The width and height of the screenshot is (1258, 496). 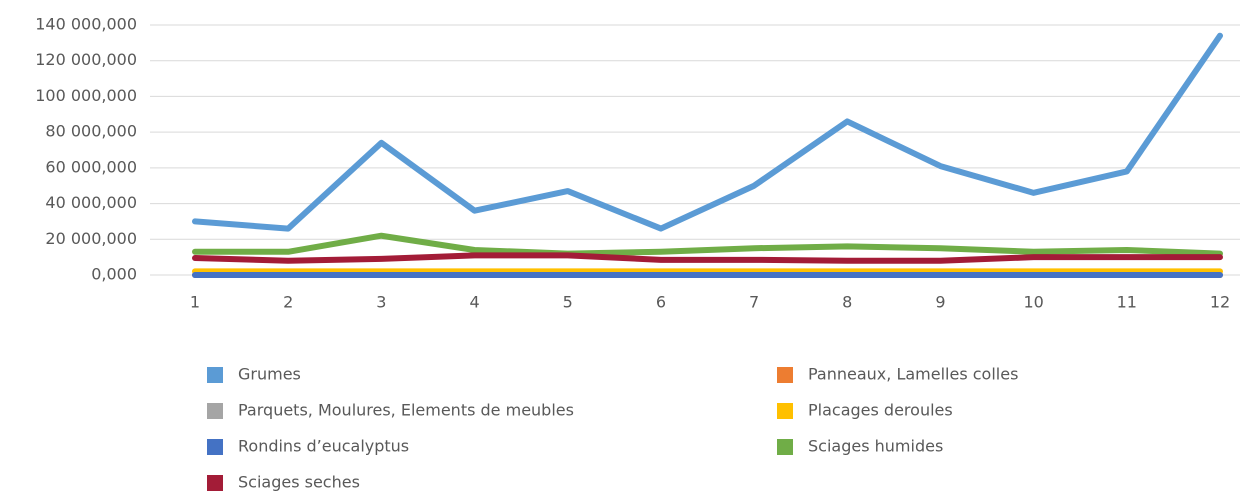 I want to click on x-tick-label: 1, so click(x=195, y=302).